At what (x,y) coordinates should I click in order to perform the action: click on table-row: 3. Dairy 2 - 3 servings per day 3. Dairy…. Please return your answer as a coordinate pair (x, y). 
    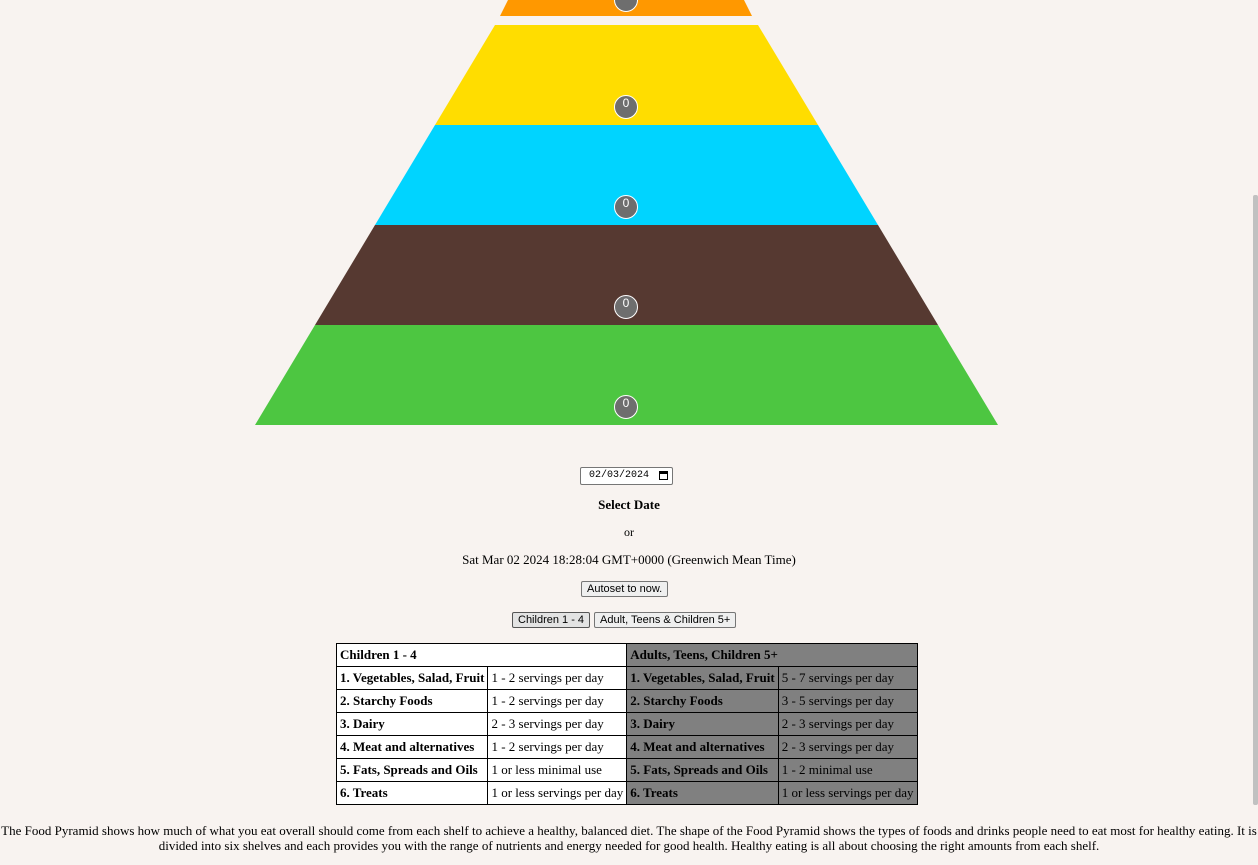
    Looking at the image, I should click on (626, 724).